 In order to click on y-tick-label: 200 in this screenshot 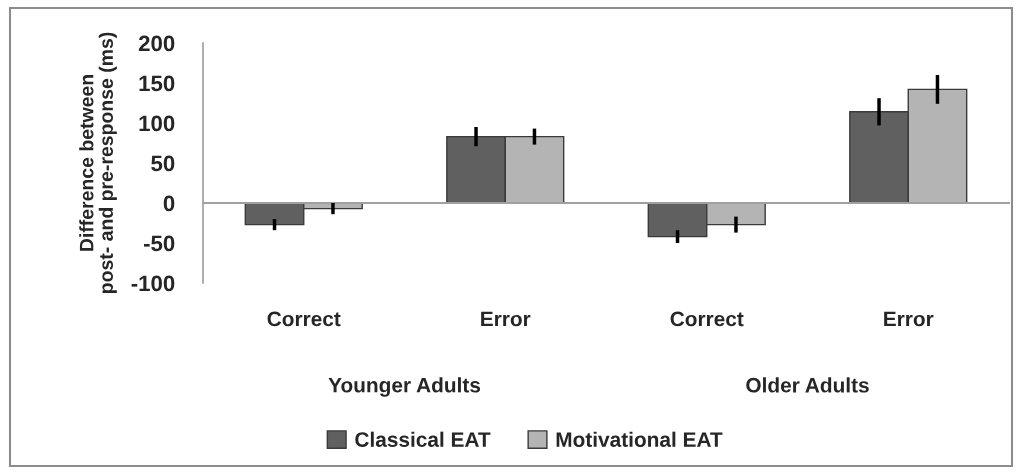, I will do `click(156, 43)`.